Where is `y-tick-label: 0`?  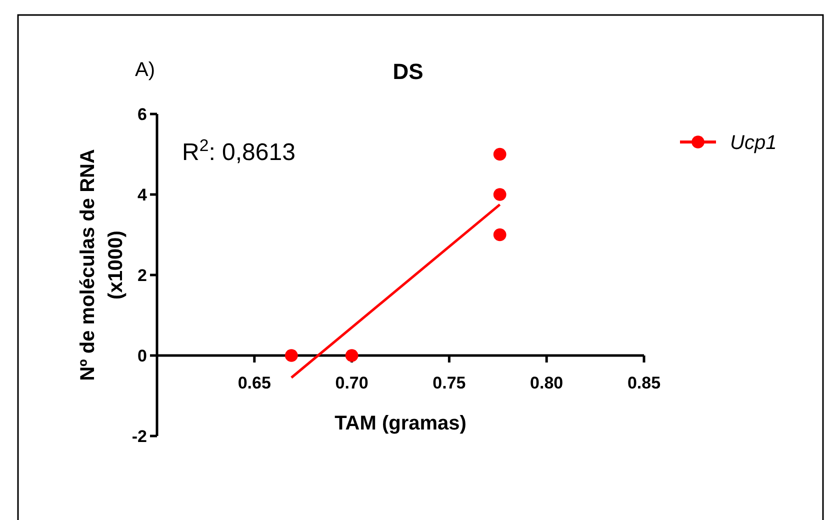
y-tick-label: 0 is located at coordinates (142, 356).